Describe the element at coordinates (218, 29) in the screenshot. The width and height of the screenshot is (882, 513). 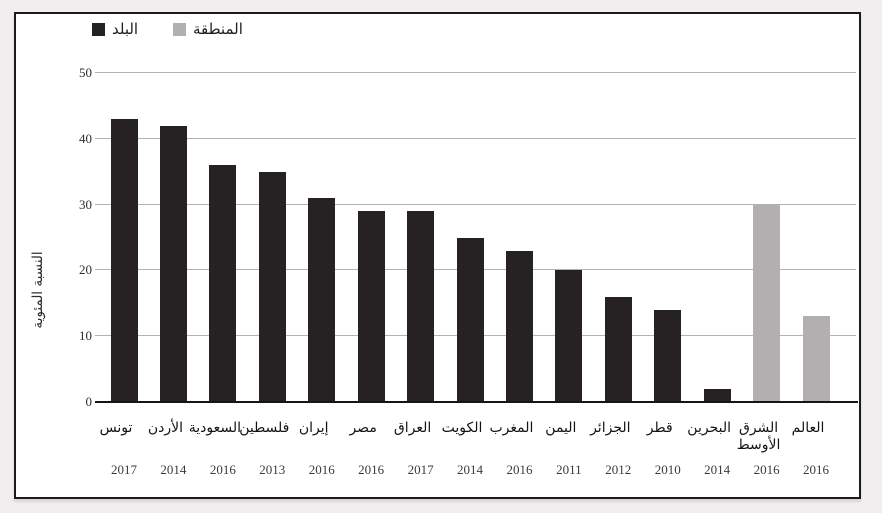
I see `legend-label-region: المنطقة` at that location.